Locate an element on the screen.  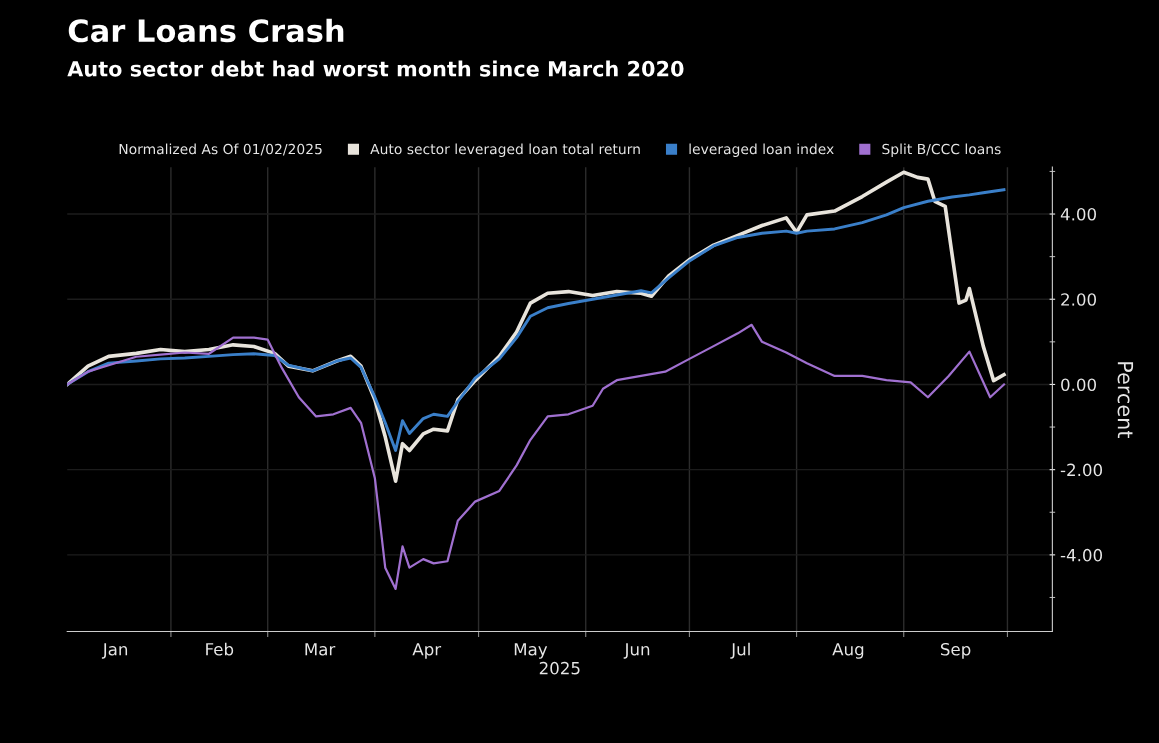
x-tick-label: Sep is located at coordinates (955, 650).